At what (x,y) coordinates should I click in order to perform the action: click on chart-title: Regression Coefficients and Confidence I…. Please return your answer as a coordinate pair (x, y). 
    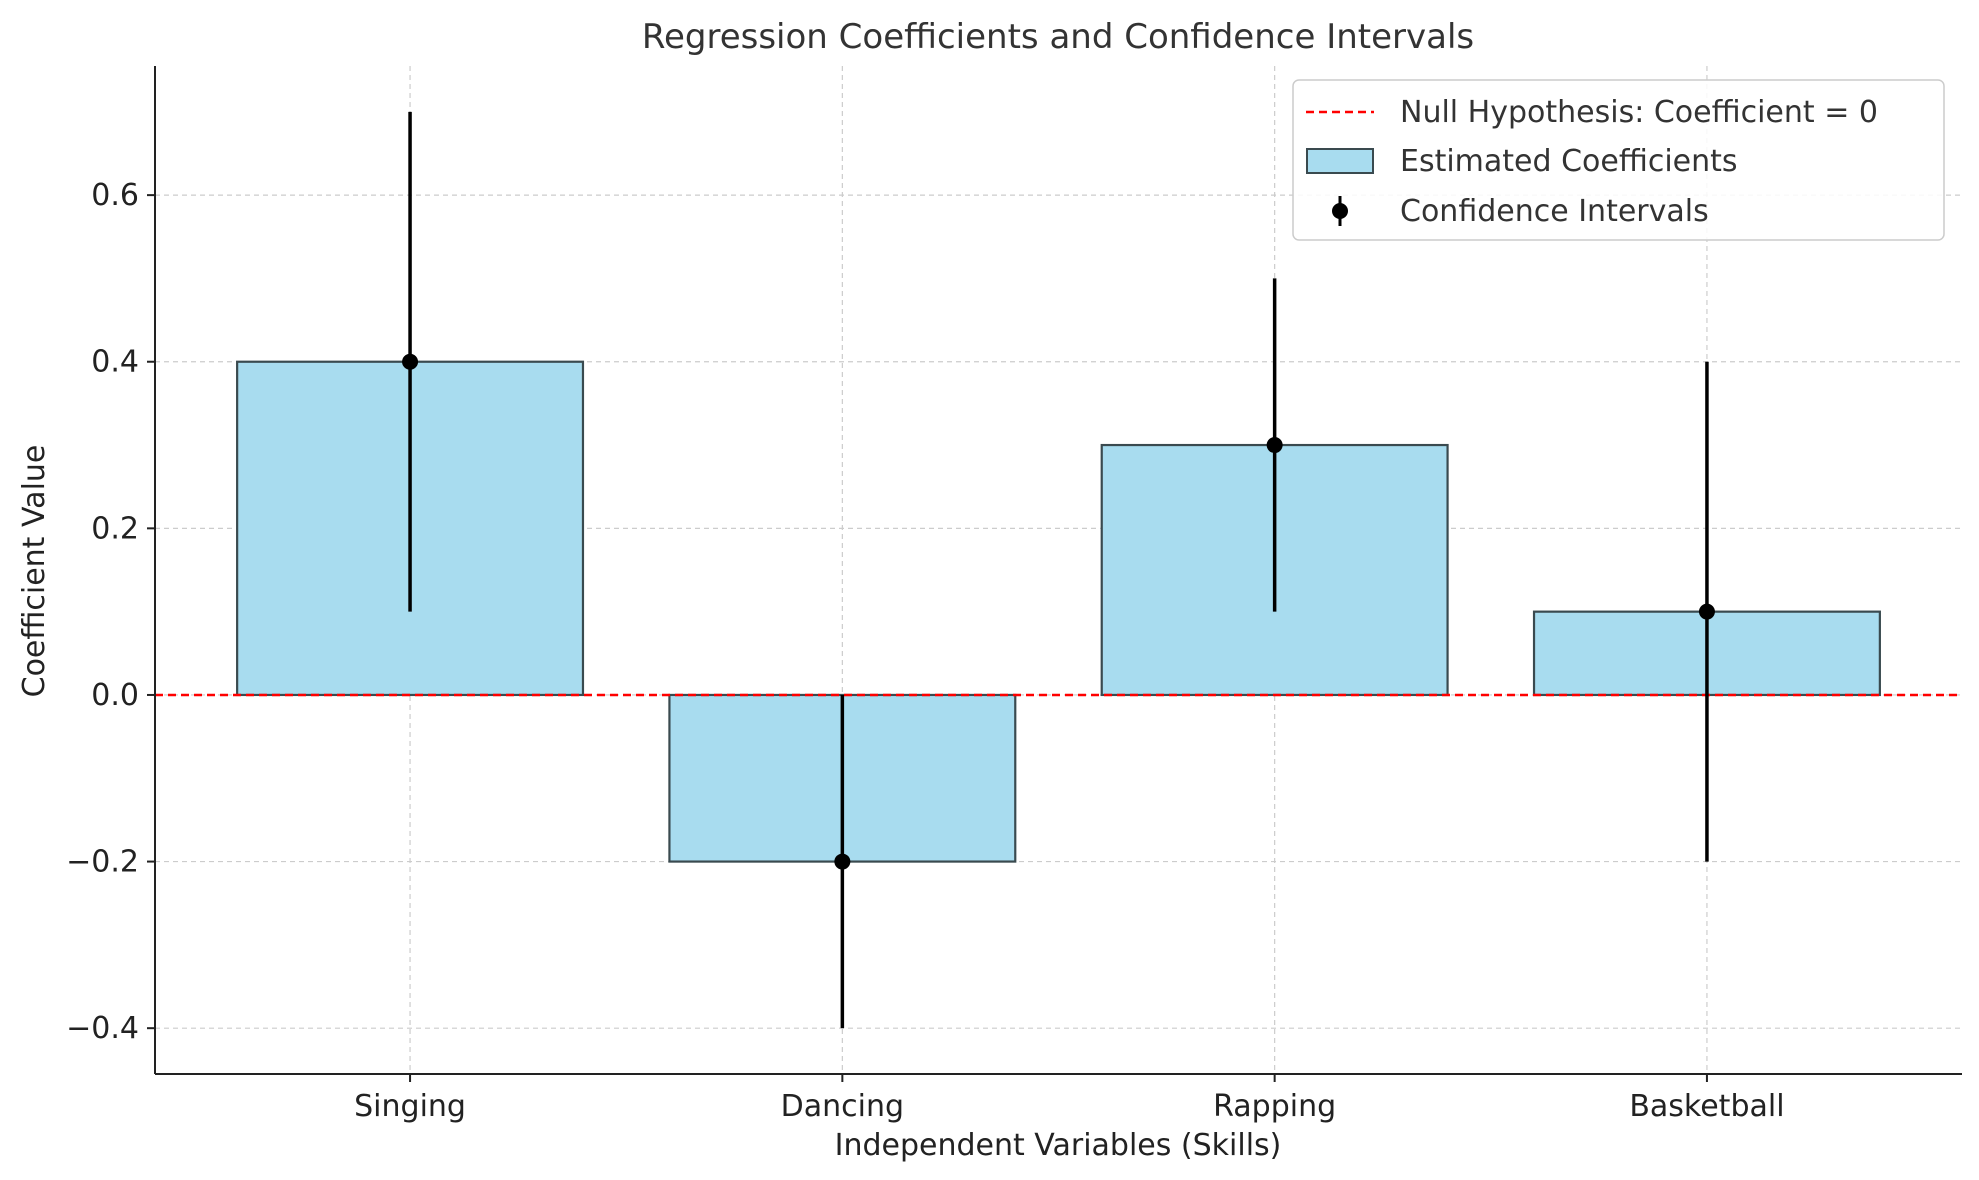
    Looking at the image, I should click on (1058, 37).